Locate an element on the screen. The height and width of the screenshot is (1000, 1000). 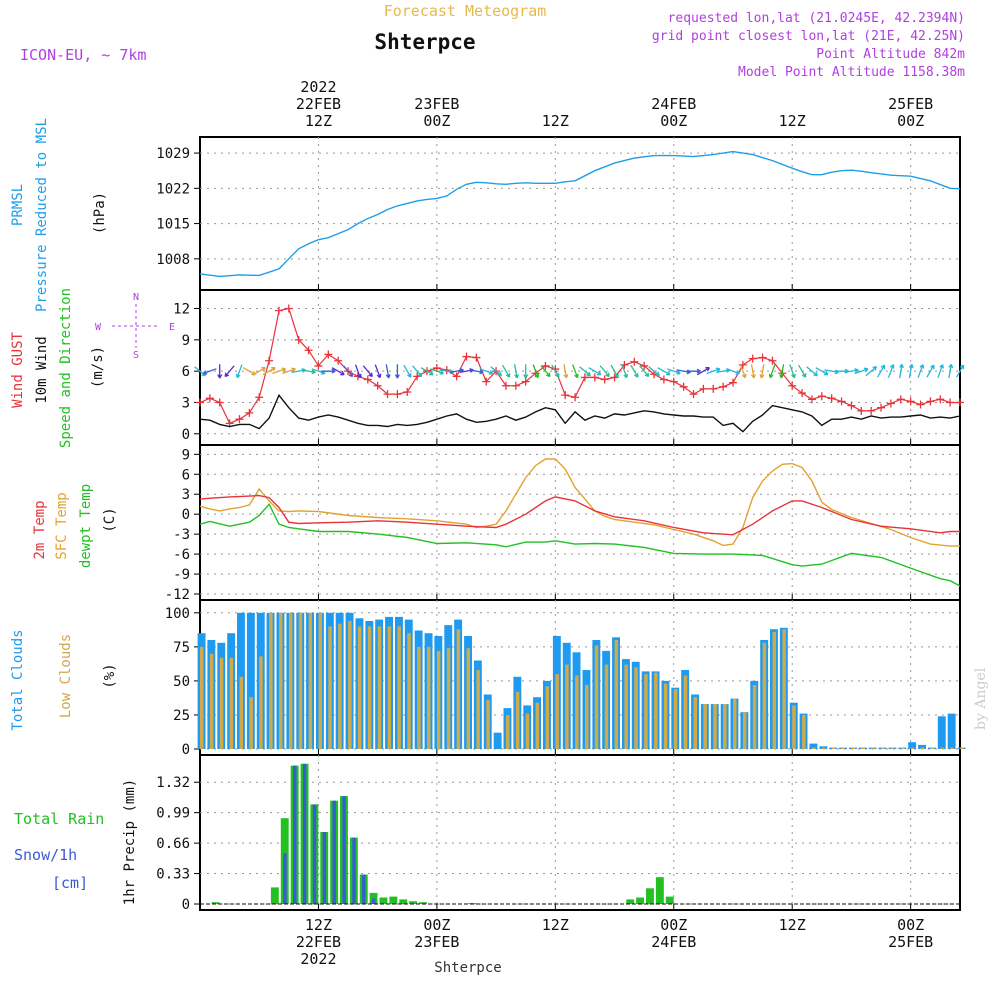
cloud-unit-label: (%) is located at coordinates (110, 675).